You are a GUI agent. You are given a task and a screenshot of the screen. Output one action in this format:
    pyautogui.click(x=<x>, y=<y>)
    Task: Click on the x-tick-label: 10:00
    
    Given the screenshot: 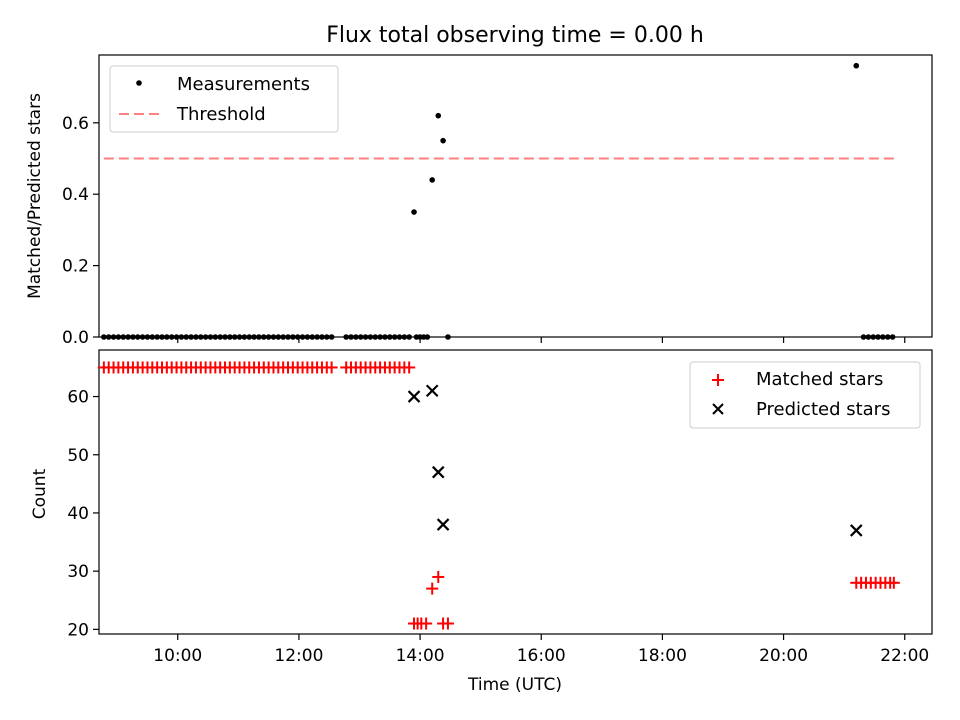 What is the action you would take?
    pyautogui.click(x=177, y=656)
    